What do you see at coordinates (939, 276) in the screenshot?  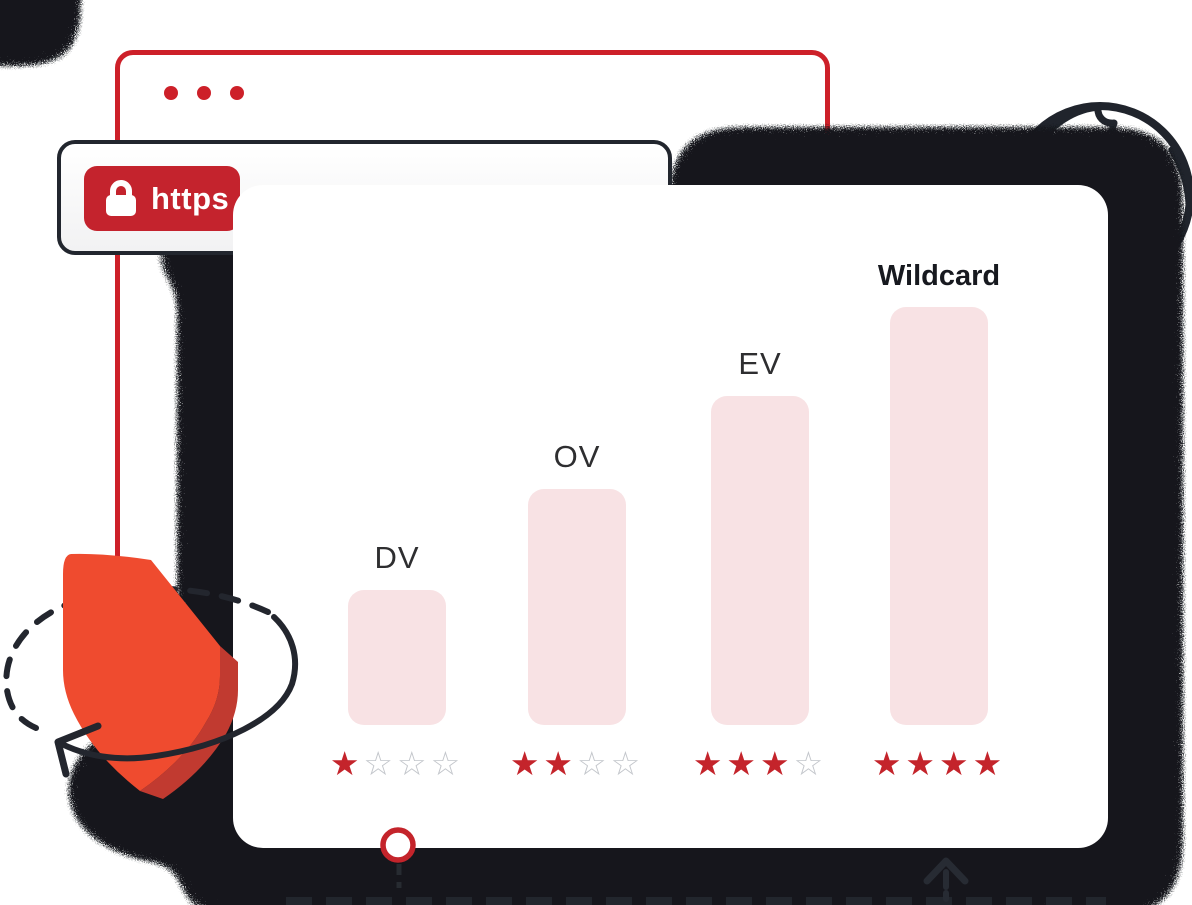 I see `bar-label: Wildcard` at bounding box center [939, 276].